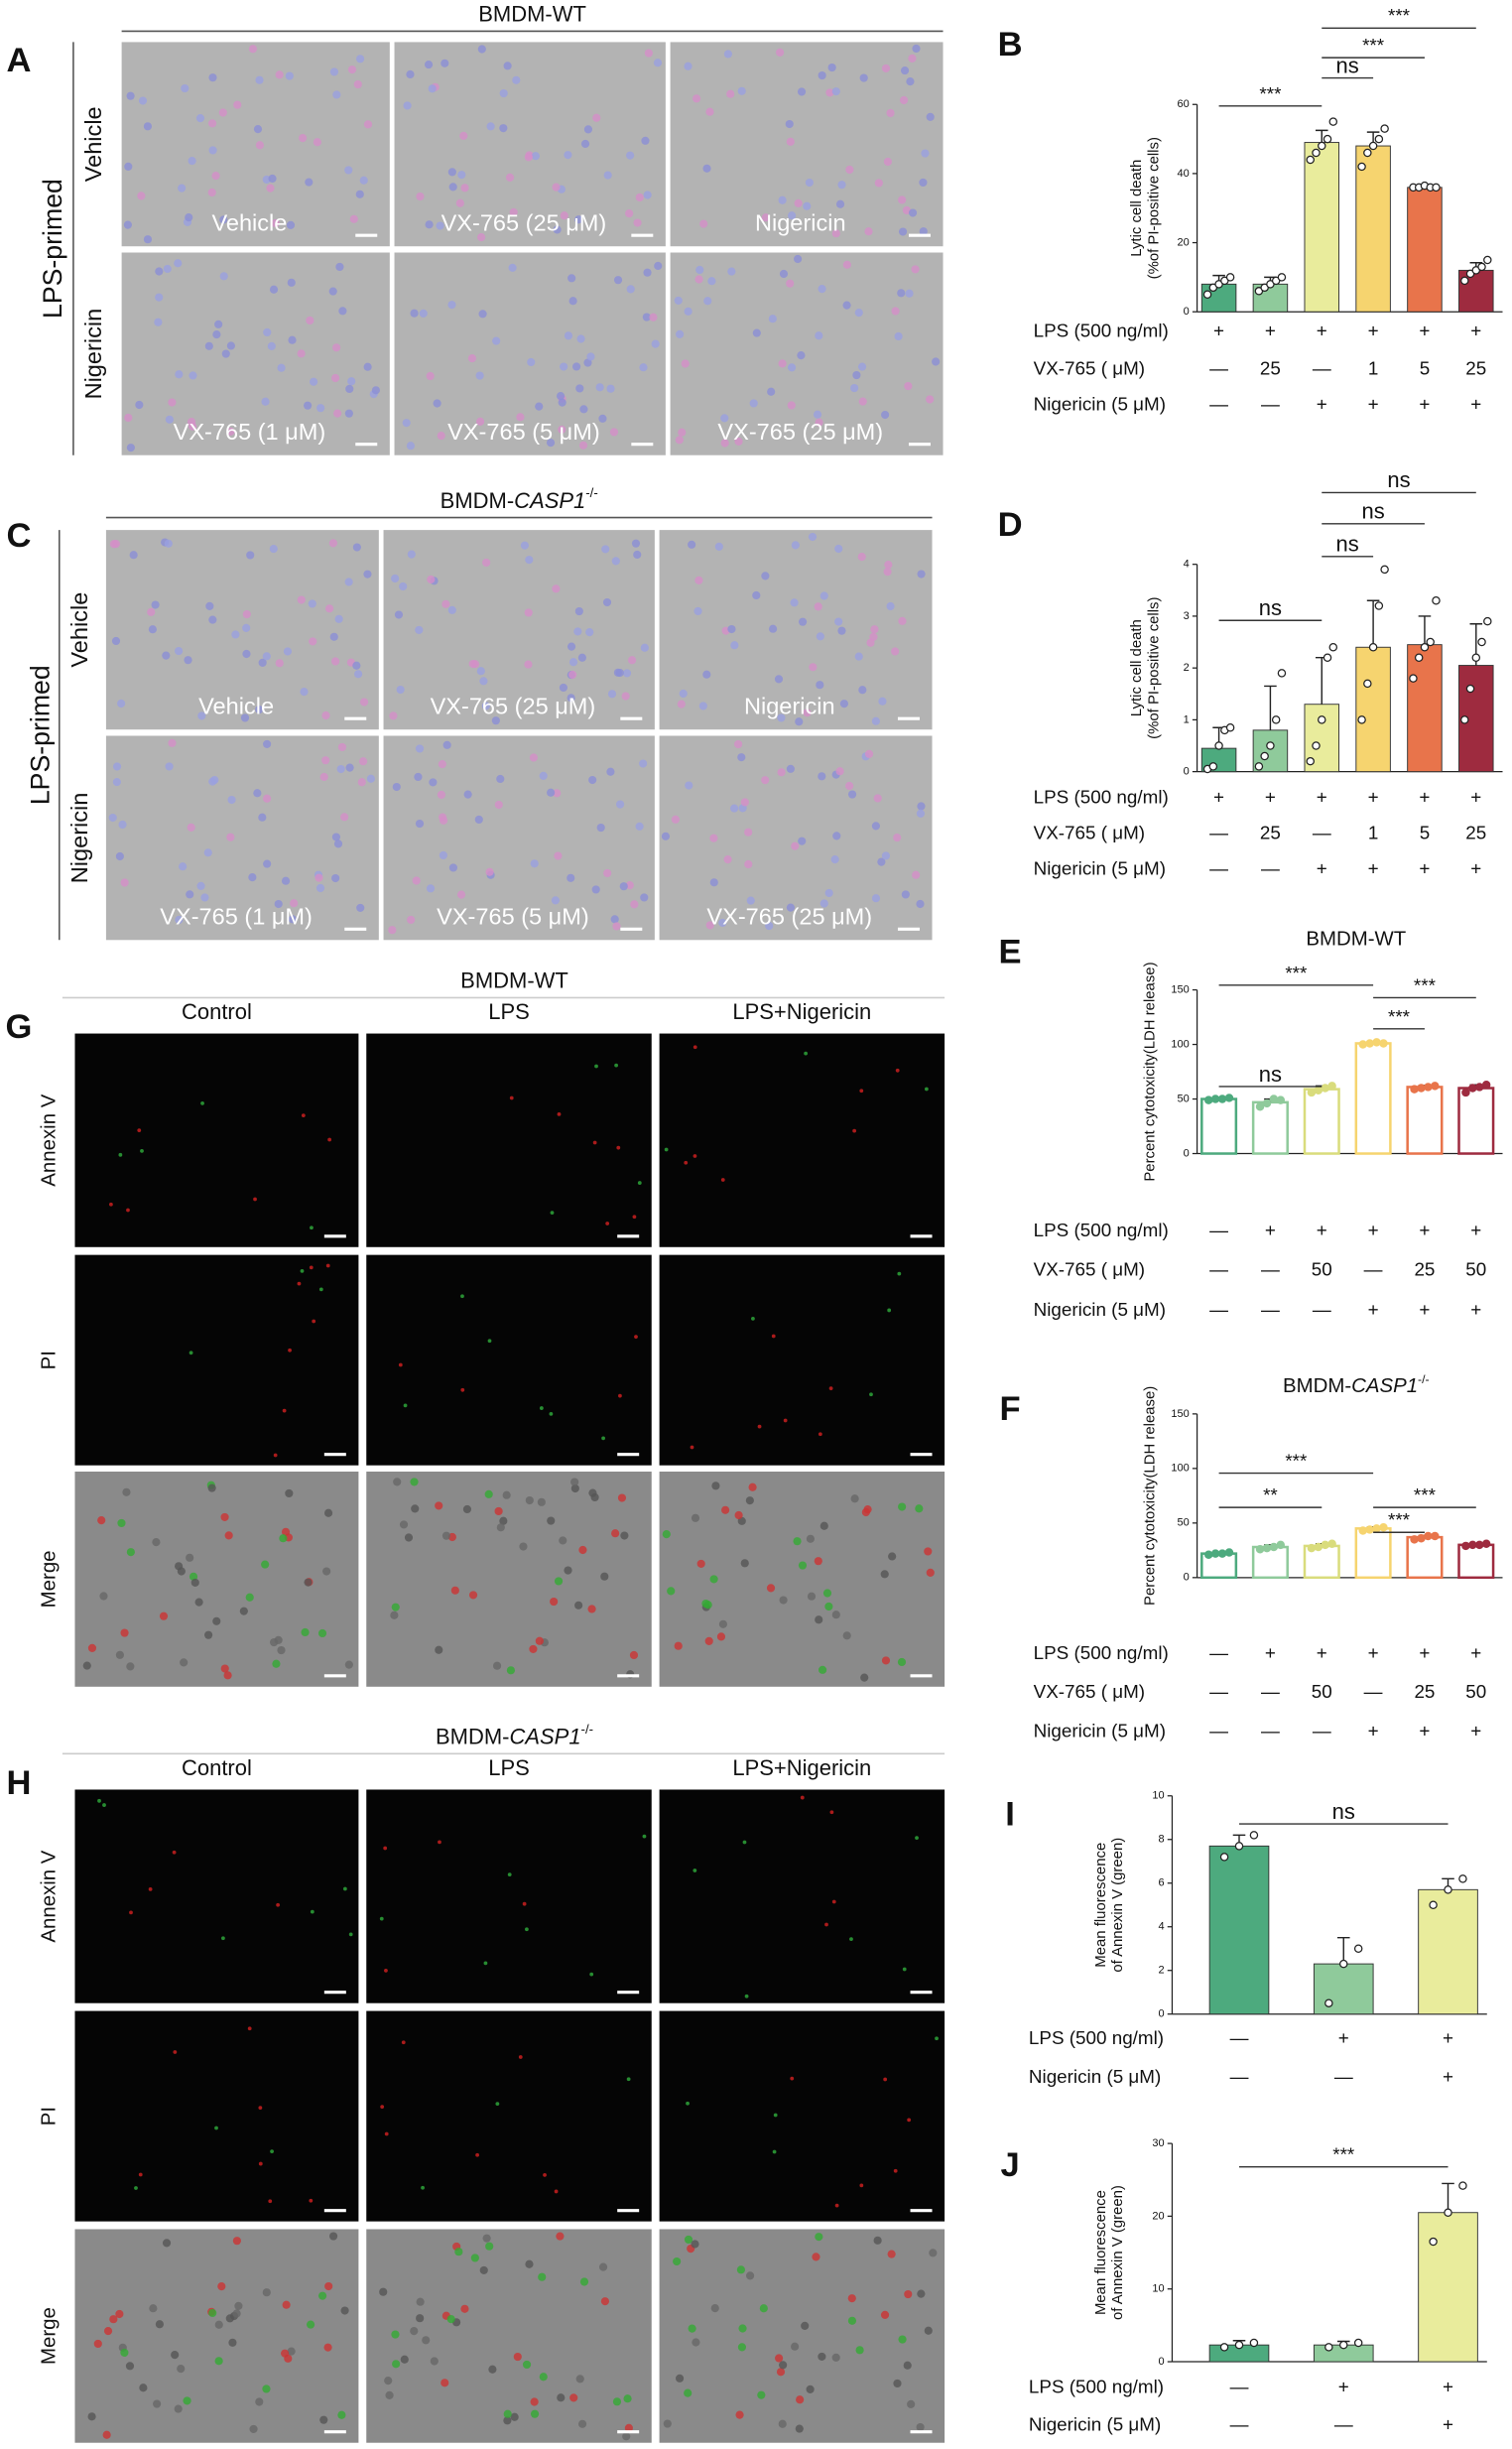 This screenshot has width=1512, height=2449. I want to click on image-label: VX-765 (25 μM), so click(789, 917).